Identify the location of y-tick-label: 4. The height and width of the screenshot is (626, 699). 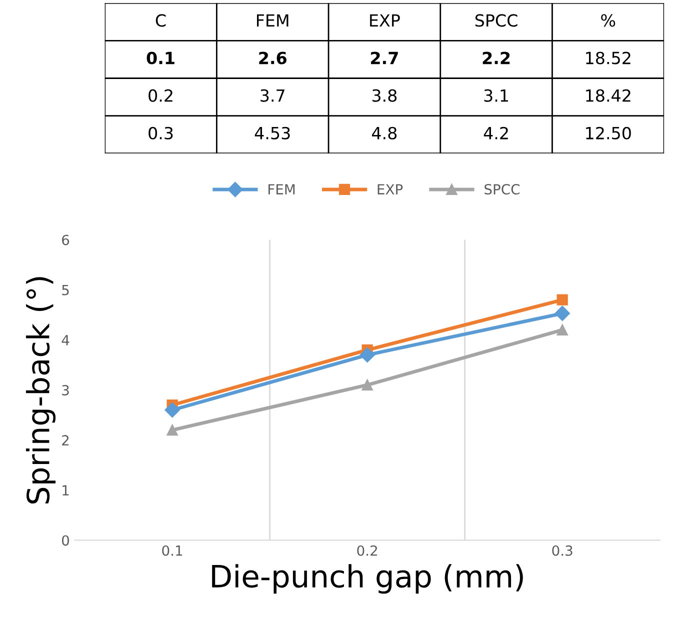
(66, 340).